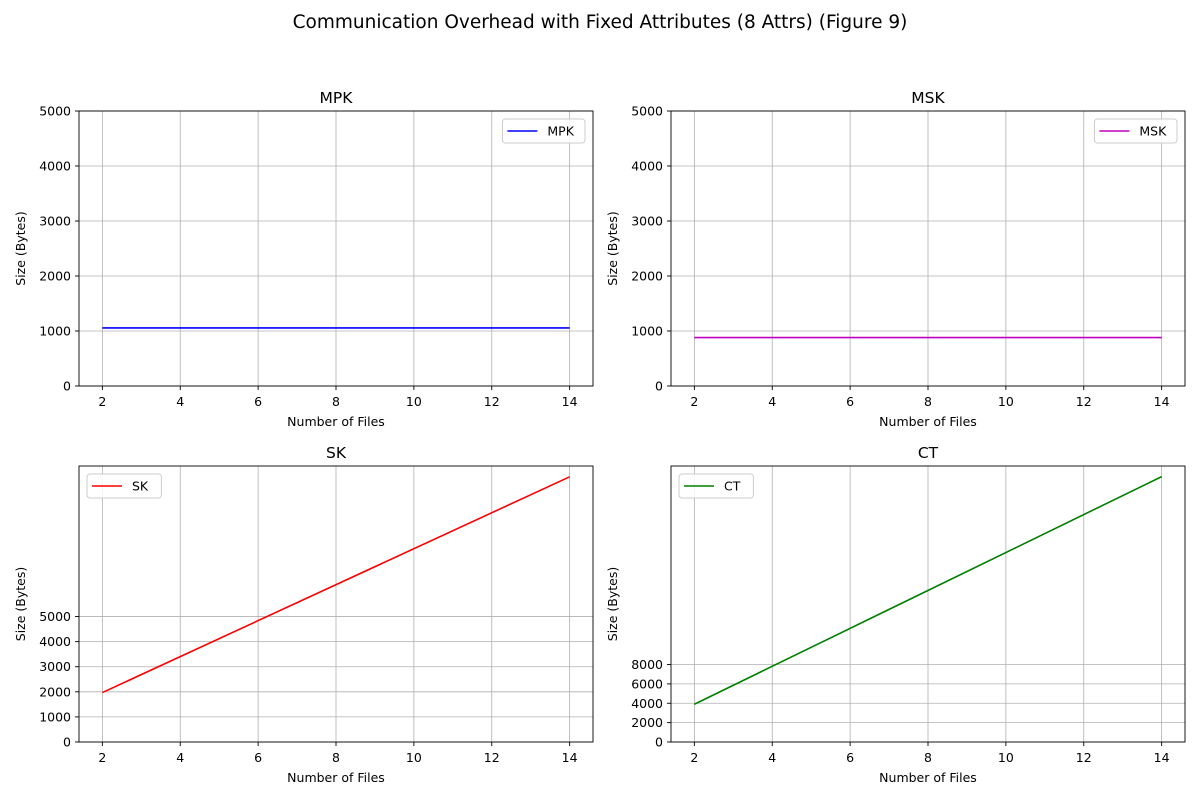 This screenshot has width=1200, height=800. I want to click on legend: MSK, so click(1135, 131).